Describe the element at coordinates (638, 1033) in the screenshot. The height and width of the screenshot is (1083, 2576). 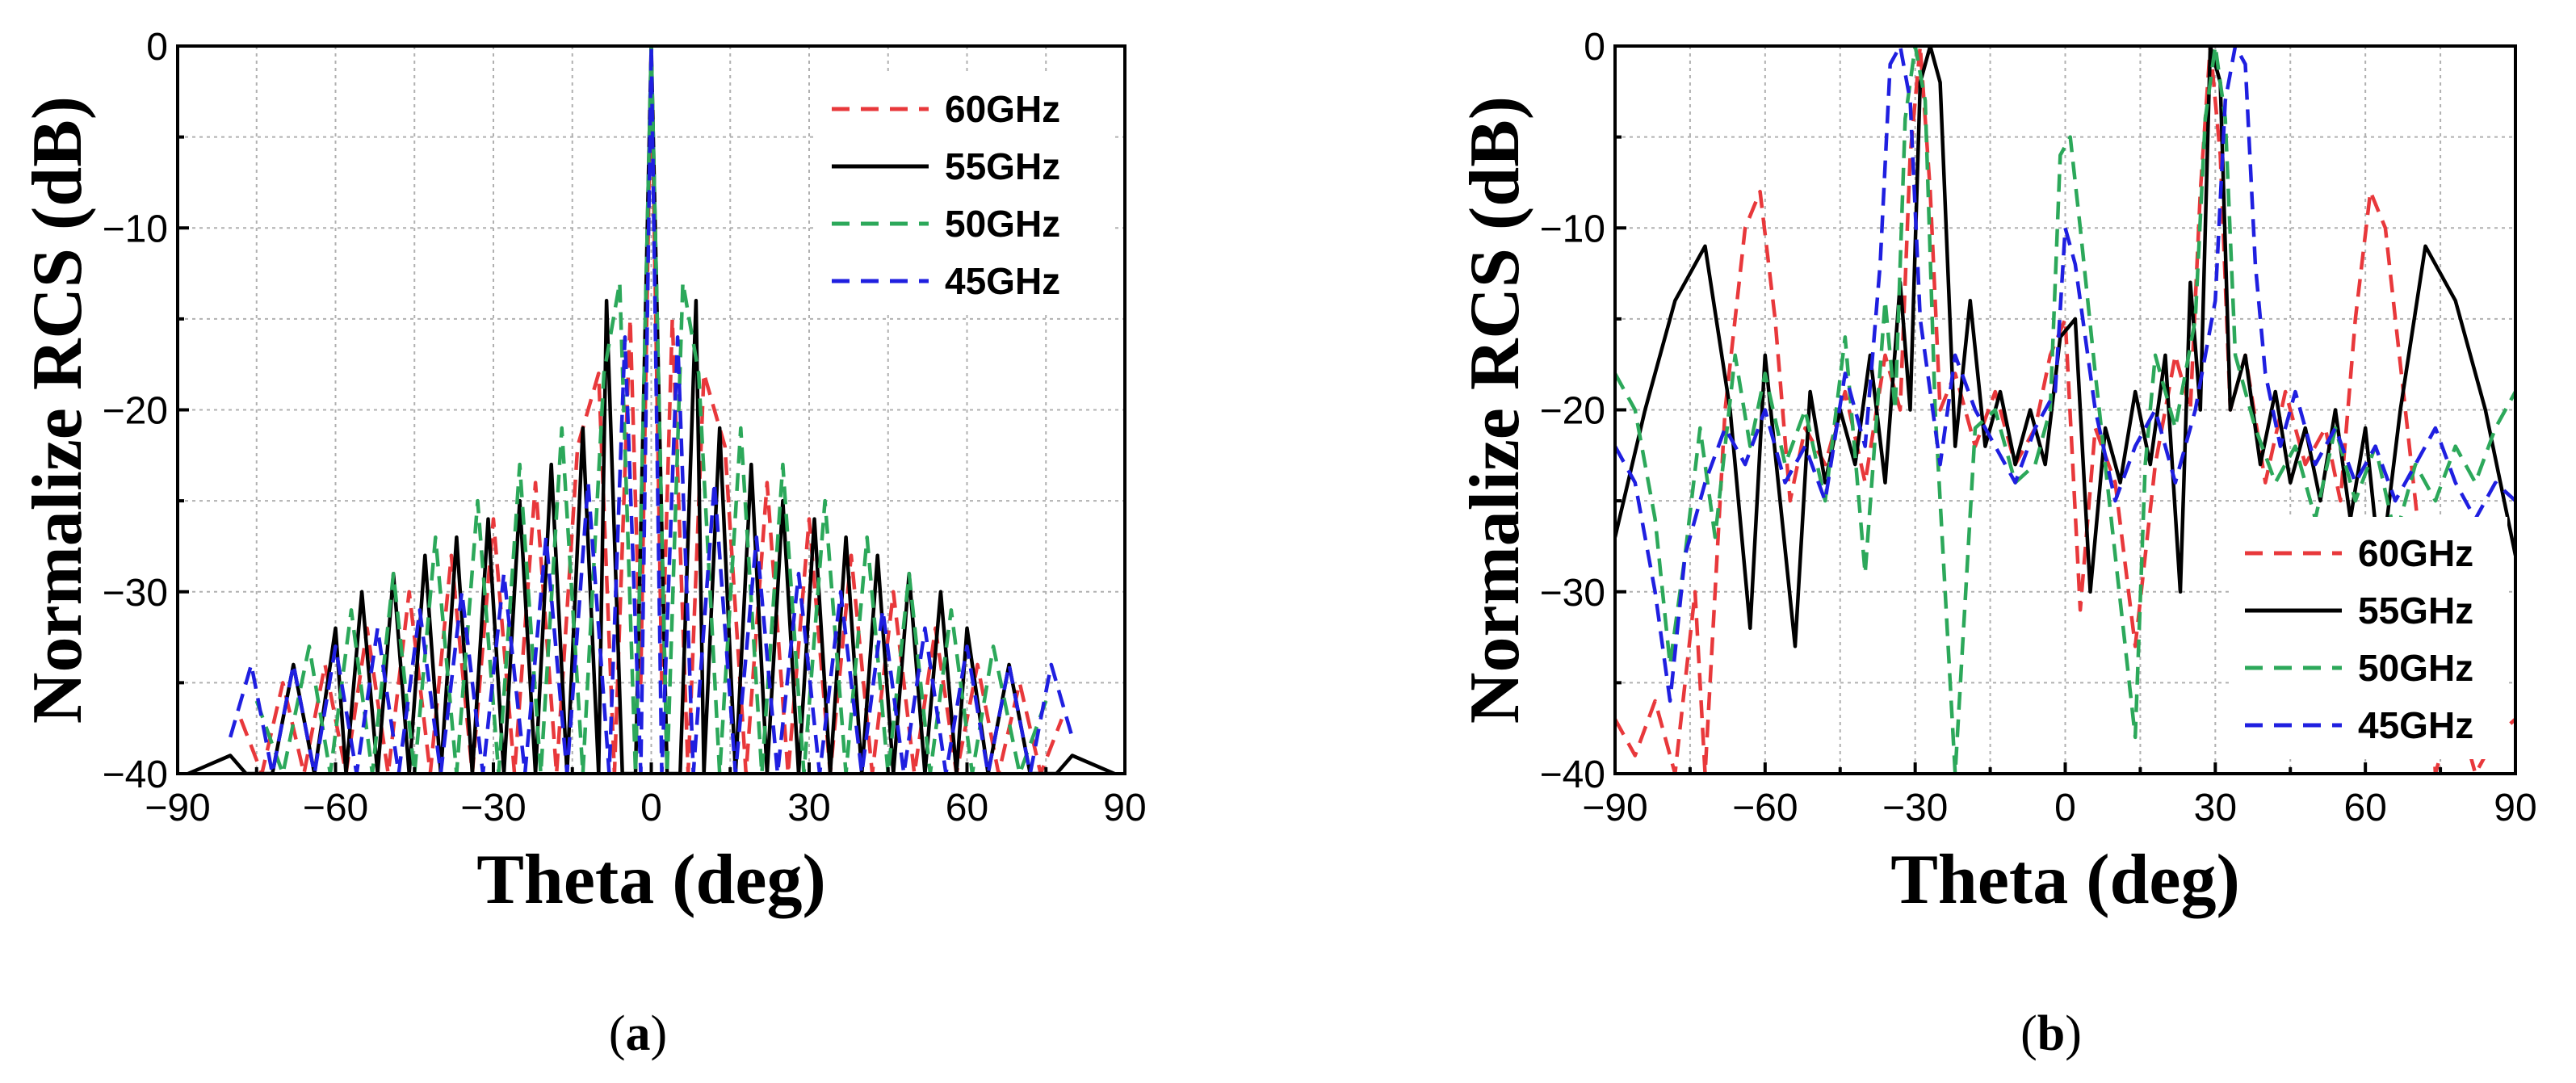
I see `caption-a: (a)` at that location.